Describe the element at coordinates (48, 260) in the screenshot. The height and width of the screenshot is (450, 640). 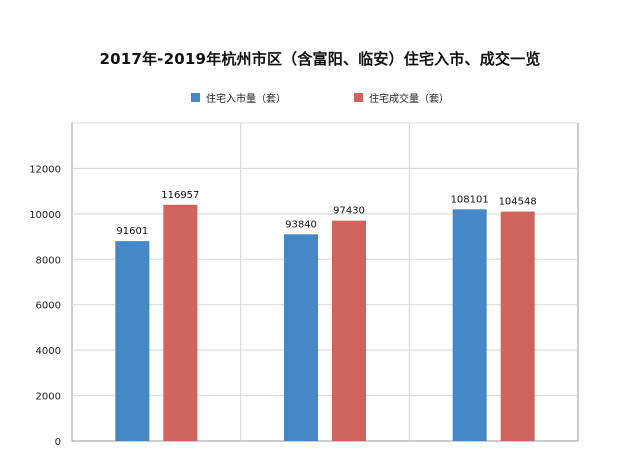
I see `y-tick-label-4: 8000` at that location.